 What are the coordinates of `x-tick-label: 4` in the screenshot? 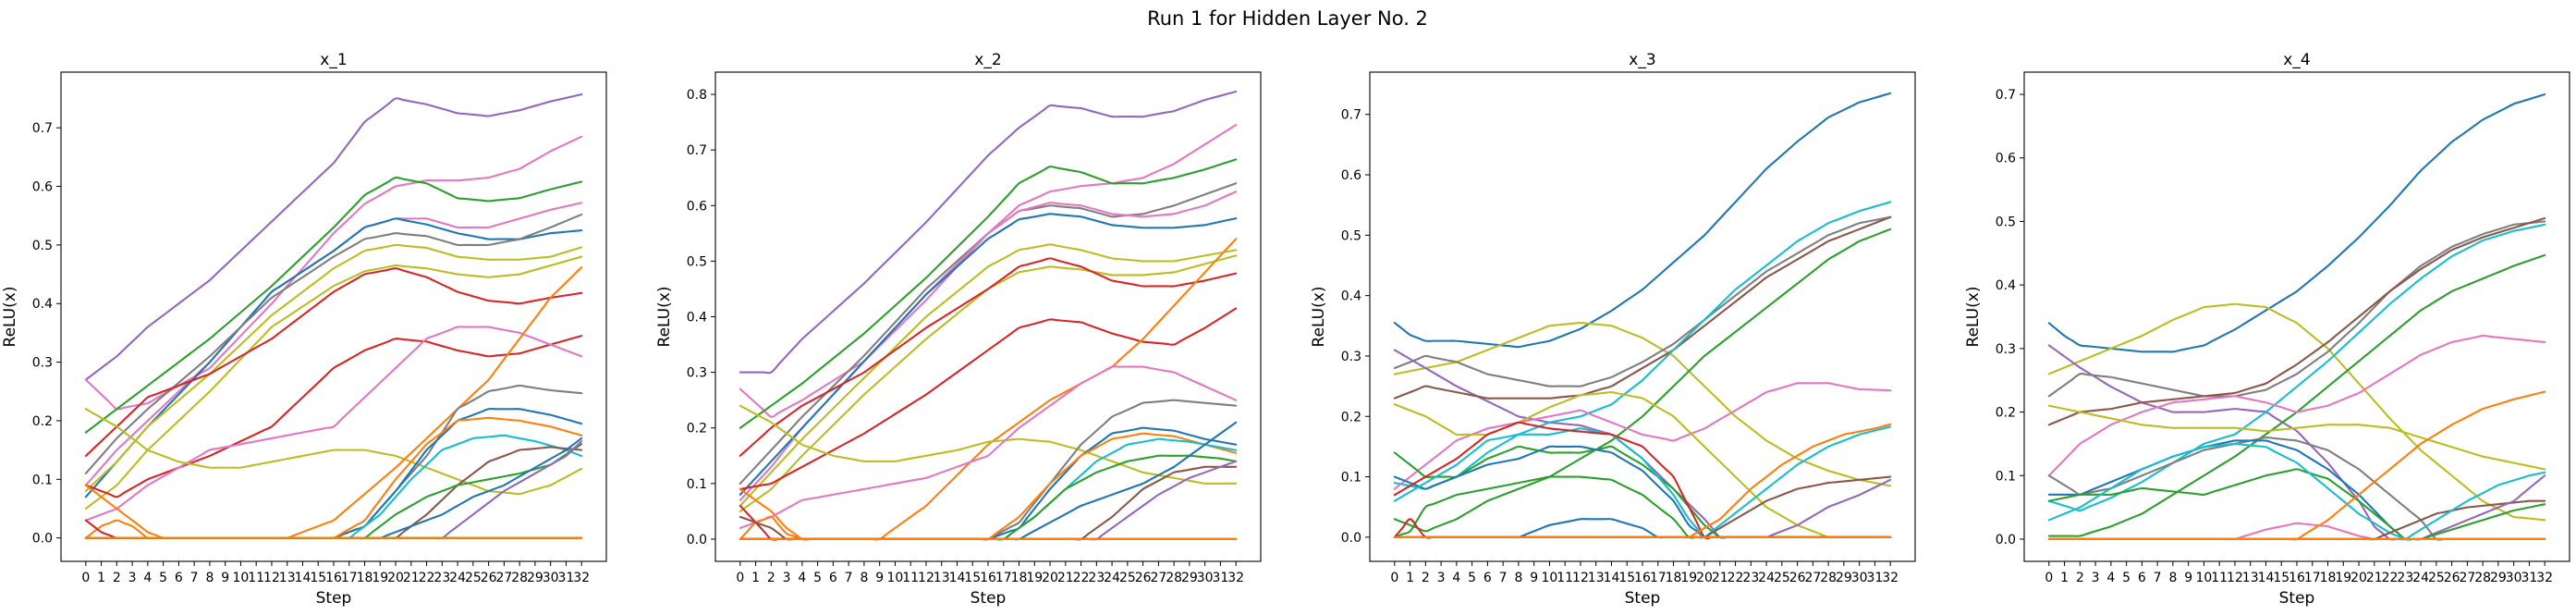 It's located at (1456, 578).